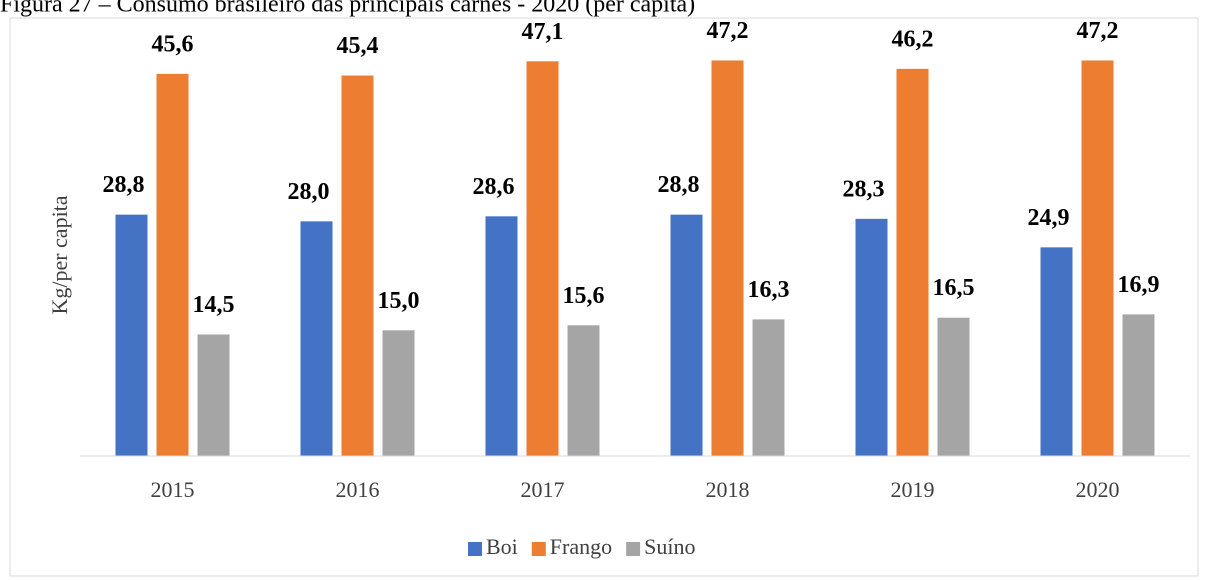  What do you see at coordinates (358, 46) in the screenshot?
I see `data-label: 45,4` at bounding box center [358, 46].